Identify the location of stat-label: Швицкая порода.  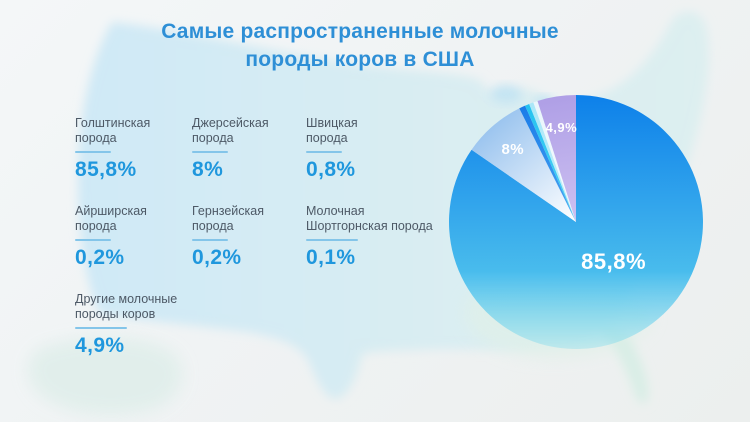
(332, 131).